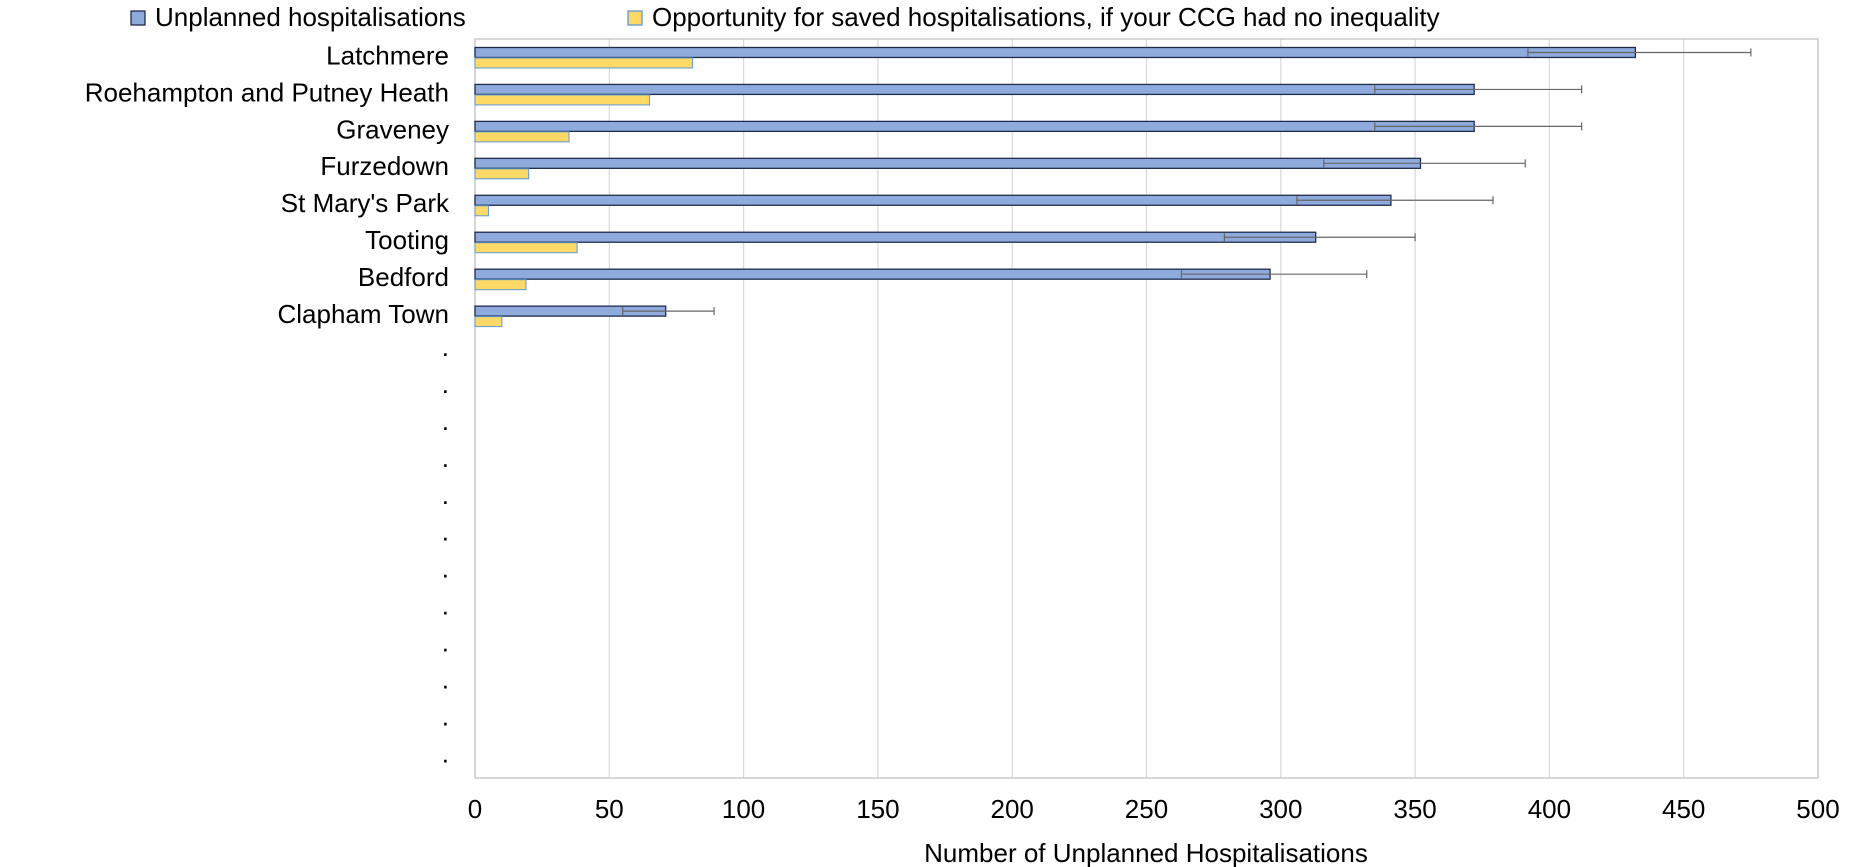  What do you see at coordinates (1414, 809) in the screenshot?
I see `x-tick-label: 350` at bounding box center [1414, 809].